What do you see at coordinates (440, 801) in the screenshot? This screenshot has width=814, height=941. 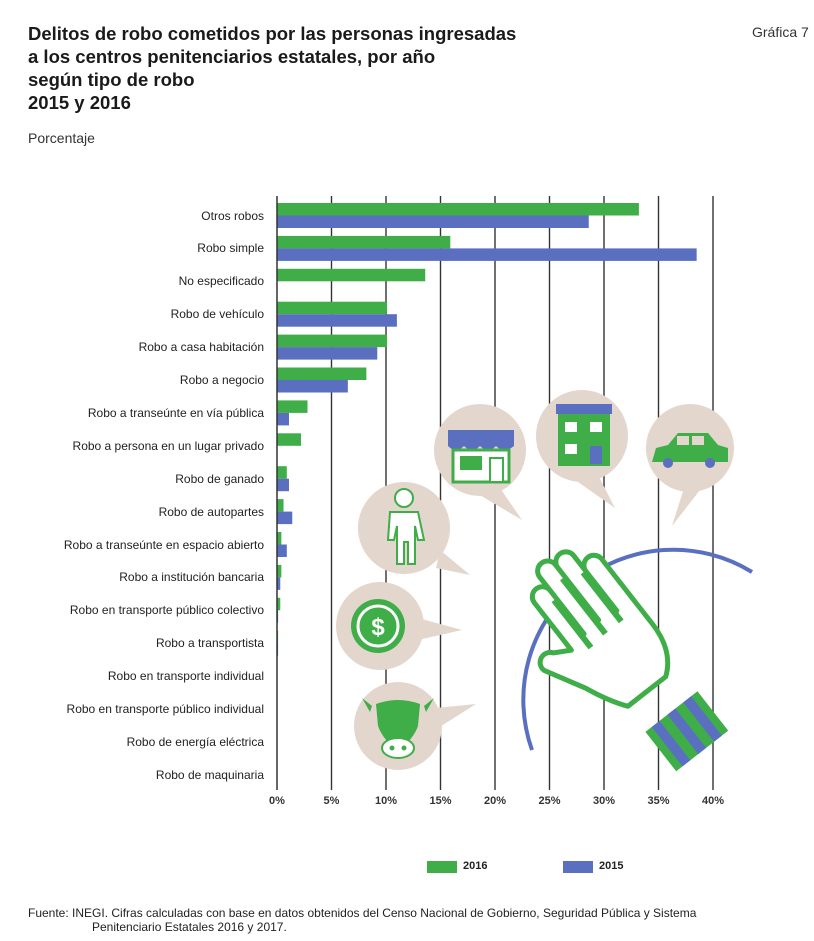 I see `x-tick-label: 15%` at bounding box center [440, 801].